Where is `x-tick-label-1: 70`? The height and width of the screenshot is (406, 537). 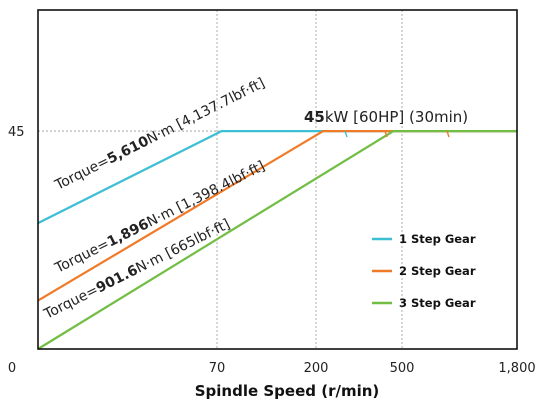 x-tick-label-1: 70 is located at coordinates (217, 368).